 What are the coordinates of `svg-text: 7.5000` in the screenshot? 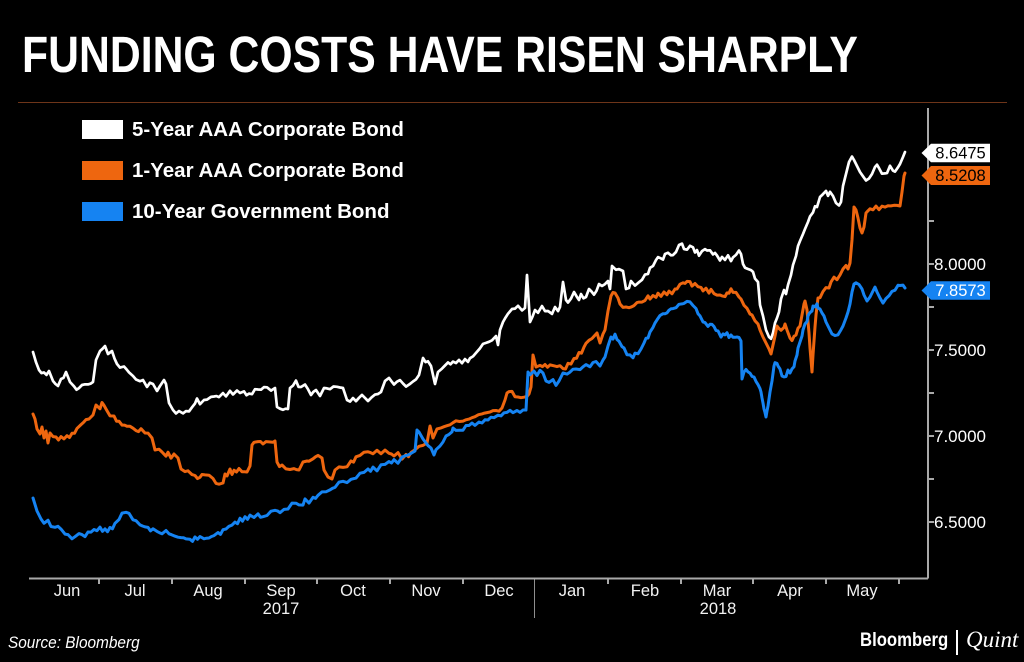 It's located at (960, 350).